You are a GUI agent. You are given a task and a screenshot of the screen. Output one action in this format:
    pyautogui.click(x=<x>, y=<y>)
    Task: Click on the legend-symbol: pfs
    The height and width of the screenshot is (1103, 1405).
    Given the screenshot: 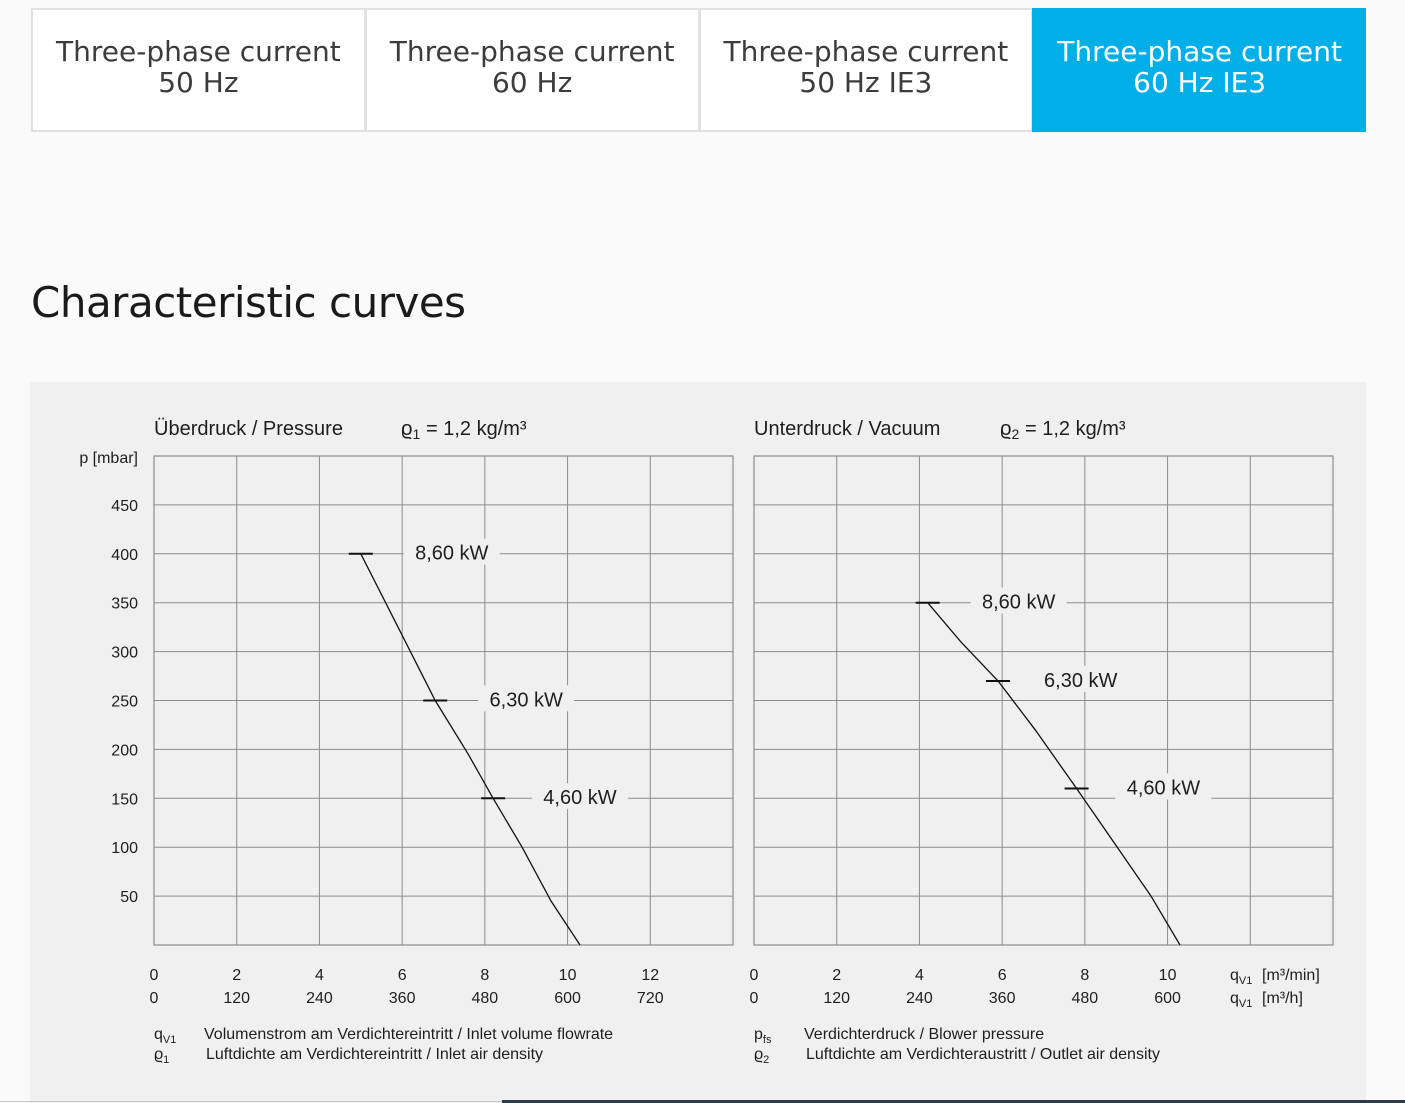 What is the action you would take?
    pyautogui.click(x=763, y=1036)
    